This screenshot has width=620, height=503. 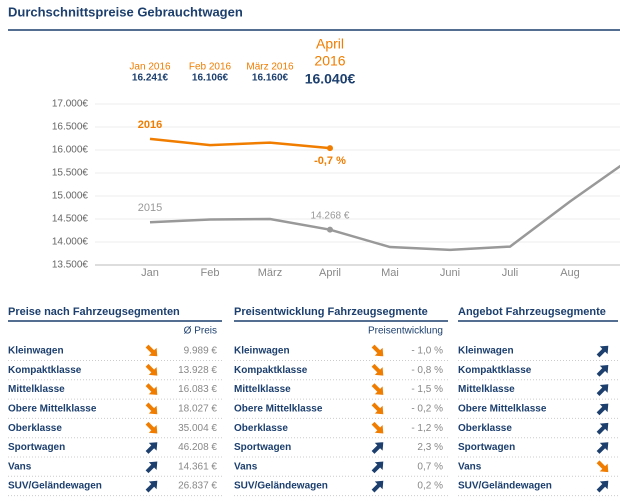 I want to click on summary-value: 16.106€, so click(x=210, y=78).